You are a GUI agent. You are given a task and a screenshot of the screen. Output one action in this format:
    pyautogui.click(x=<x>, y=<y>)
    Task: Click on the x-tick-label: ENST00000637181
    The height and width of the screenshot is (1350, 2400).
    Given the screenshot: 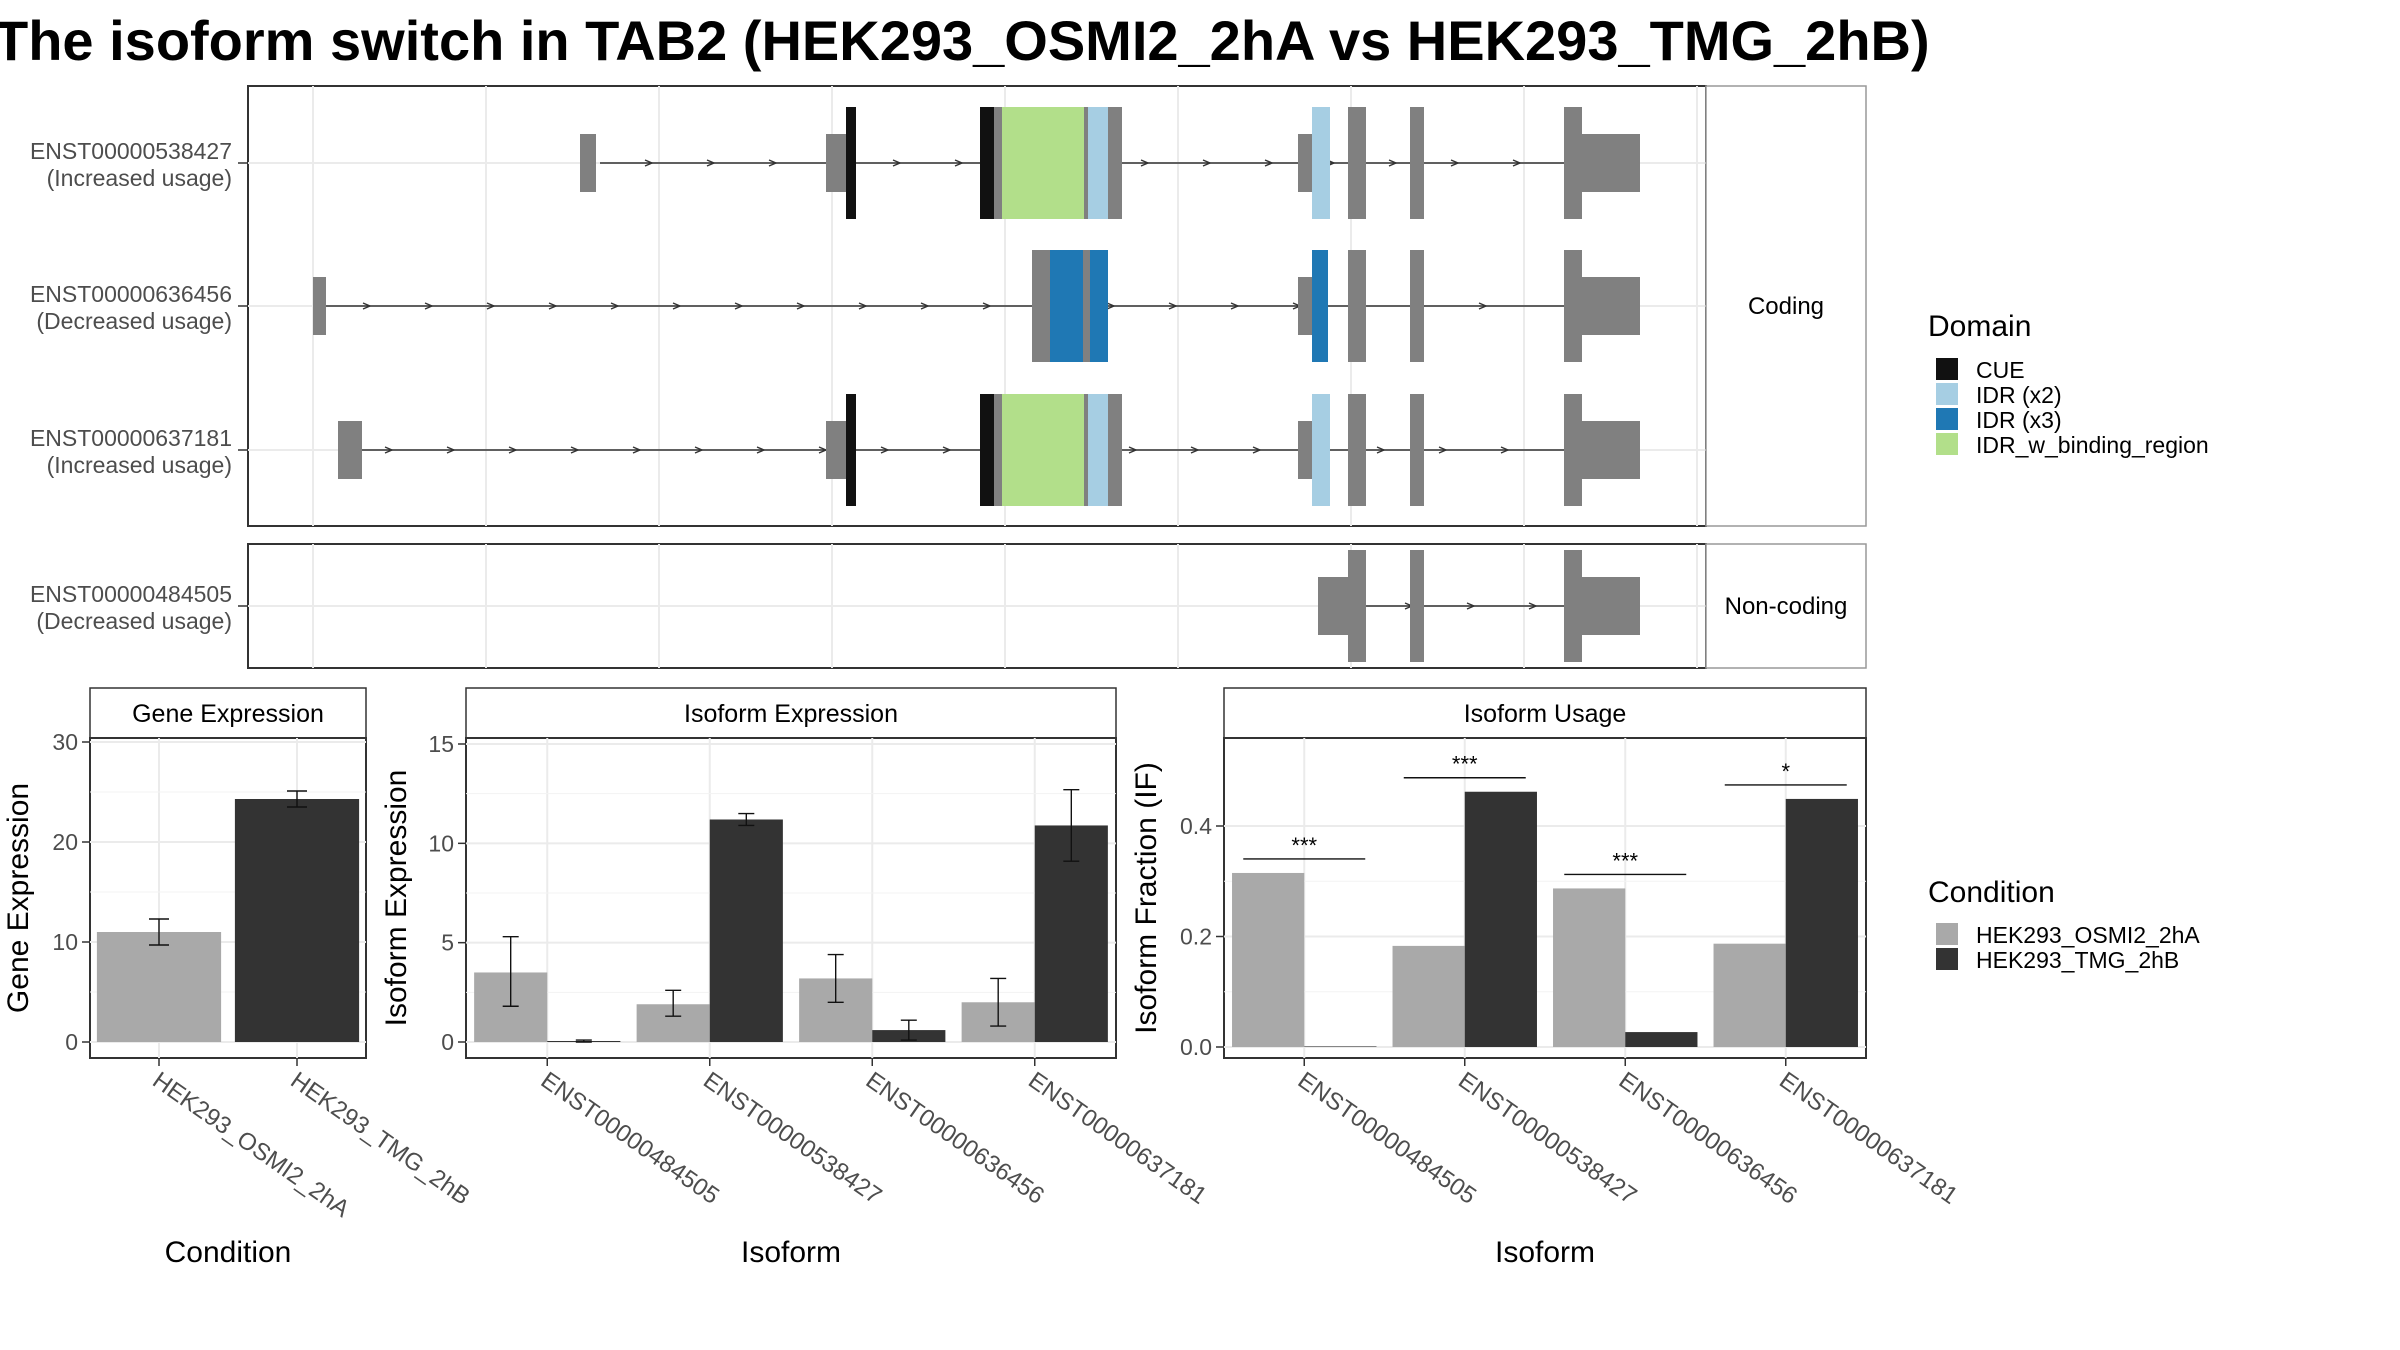 What is the action you would take?
    pyautogui.click(x=1117, y=1138)
    